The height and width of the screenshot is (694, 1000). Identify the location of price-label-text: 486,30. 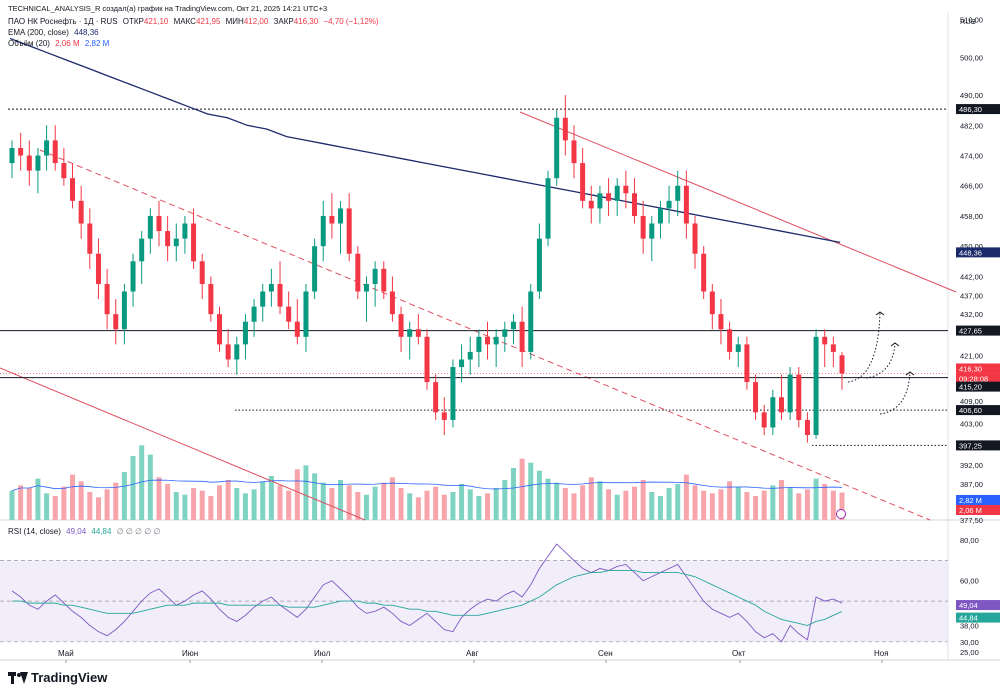
(970, 109).